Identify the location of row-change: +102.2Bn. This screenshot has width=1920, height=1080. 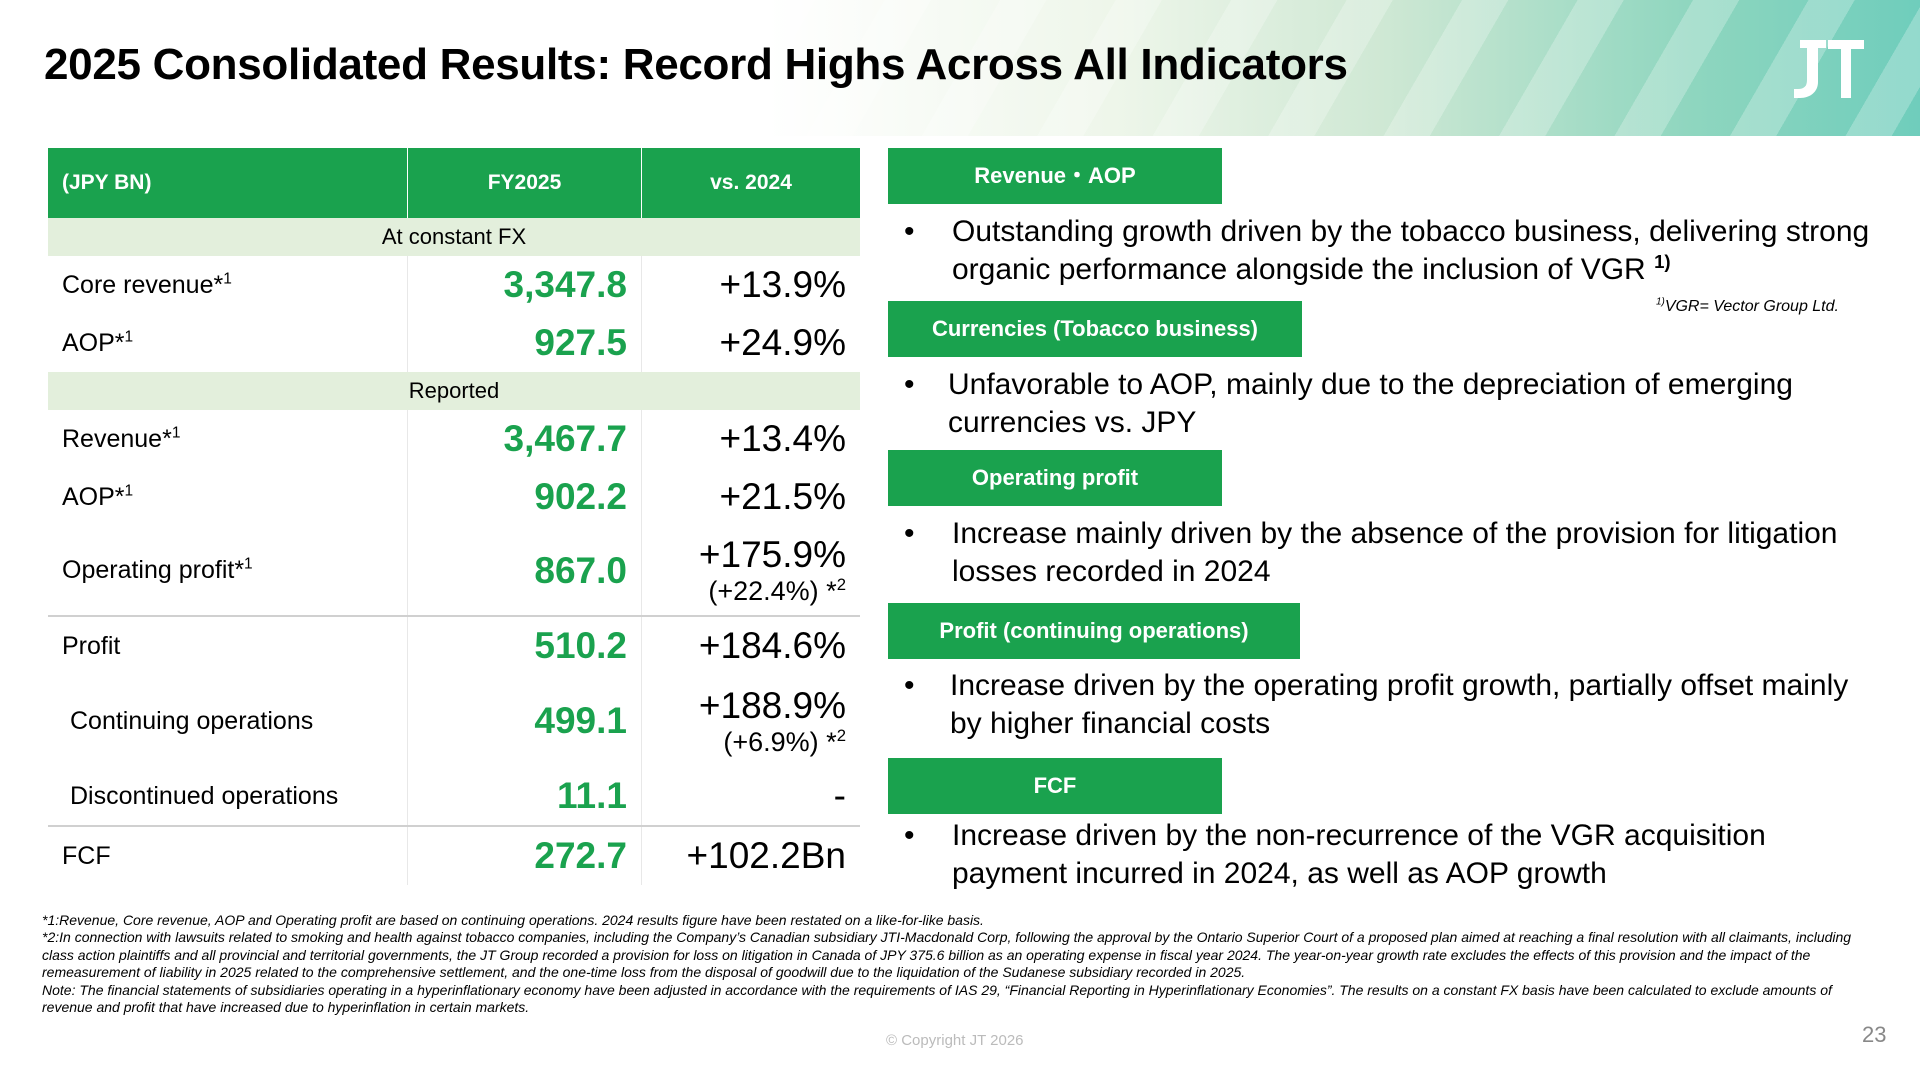
(750, 855).